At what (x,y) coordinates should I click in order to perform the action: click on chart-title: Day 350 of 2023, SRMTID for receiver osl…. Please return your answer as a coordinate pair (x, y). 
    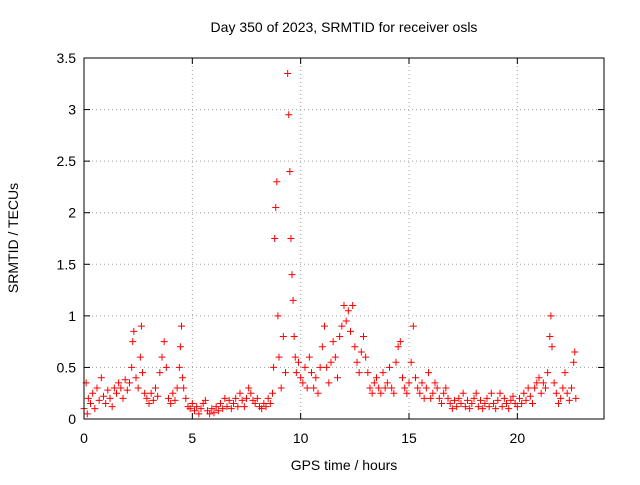
    Looking at the image, I should click on (344, 27).